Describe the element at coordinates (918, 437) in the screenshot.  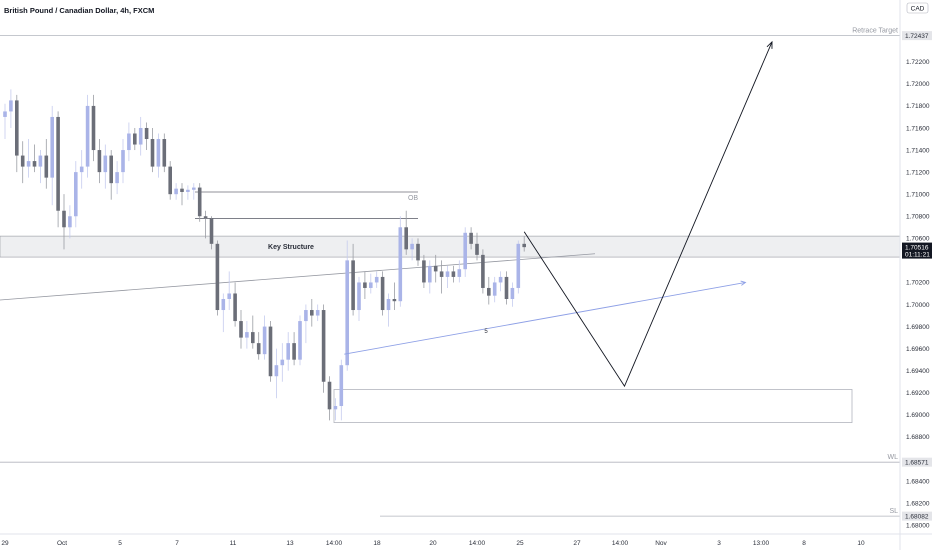
I see `y-tick-label: 1.68800` at that location.